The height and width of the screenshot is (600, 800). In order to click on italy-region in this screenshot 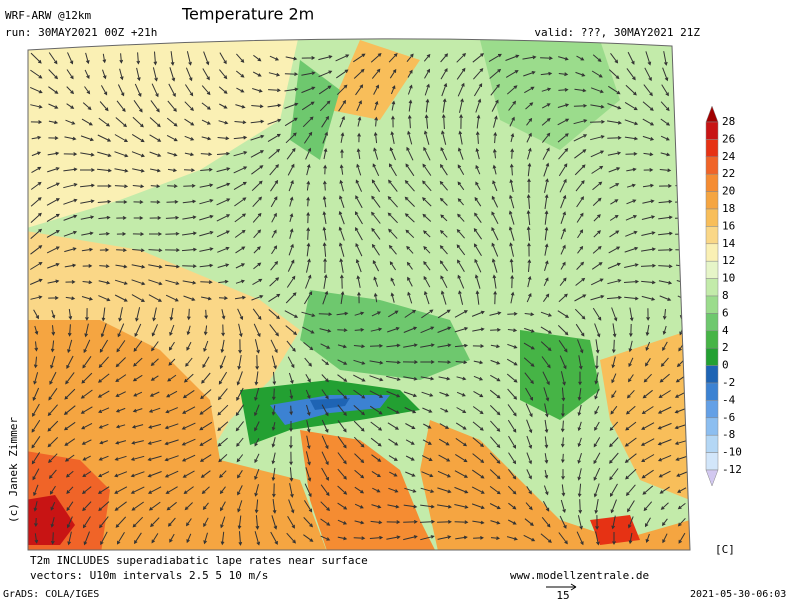, I will do `click(370, 490)`.